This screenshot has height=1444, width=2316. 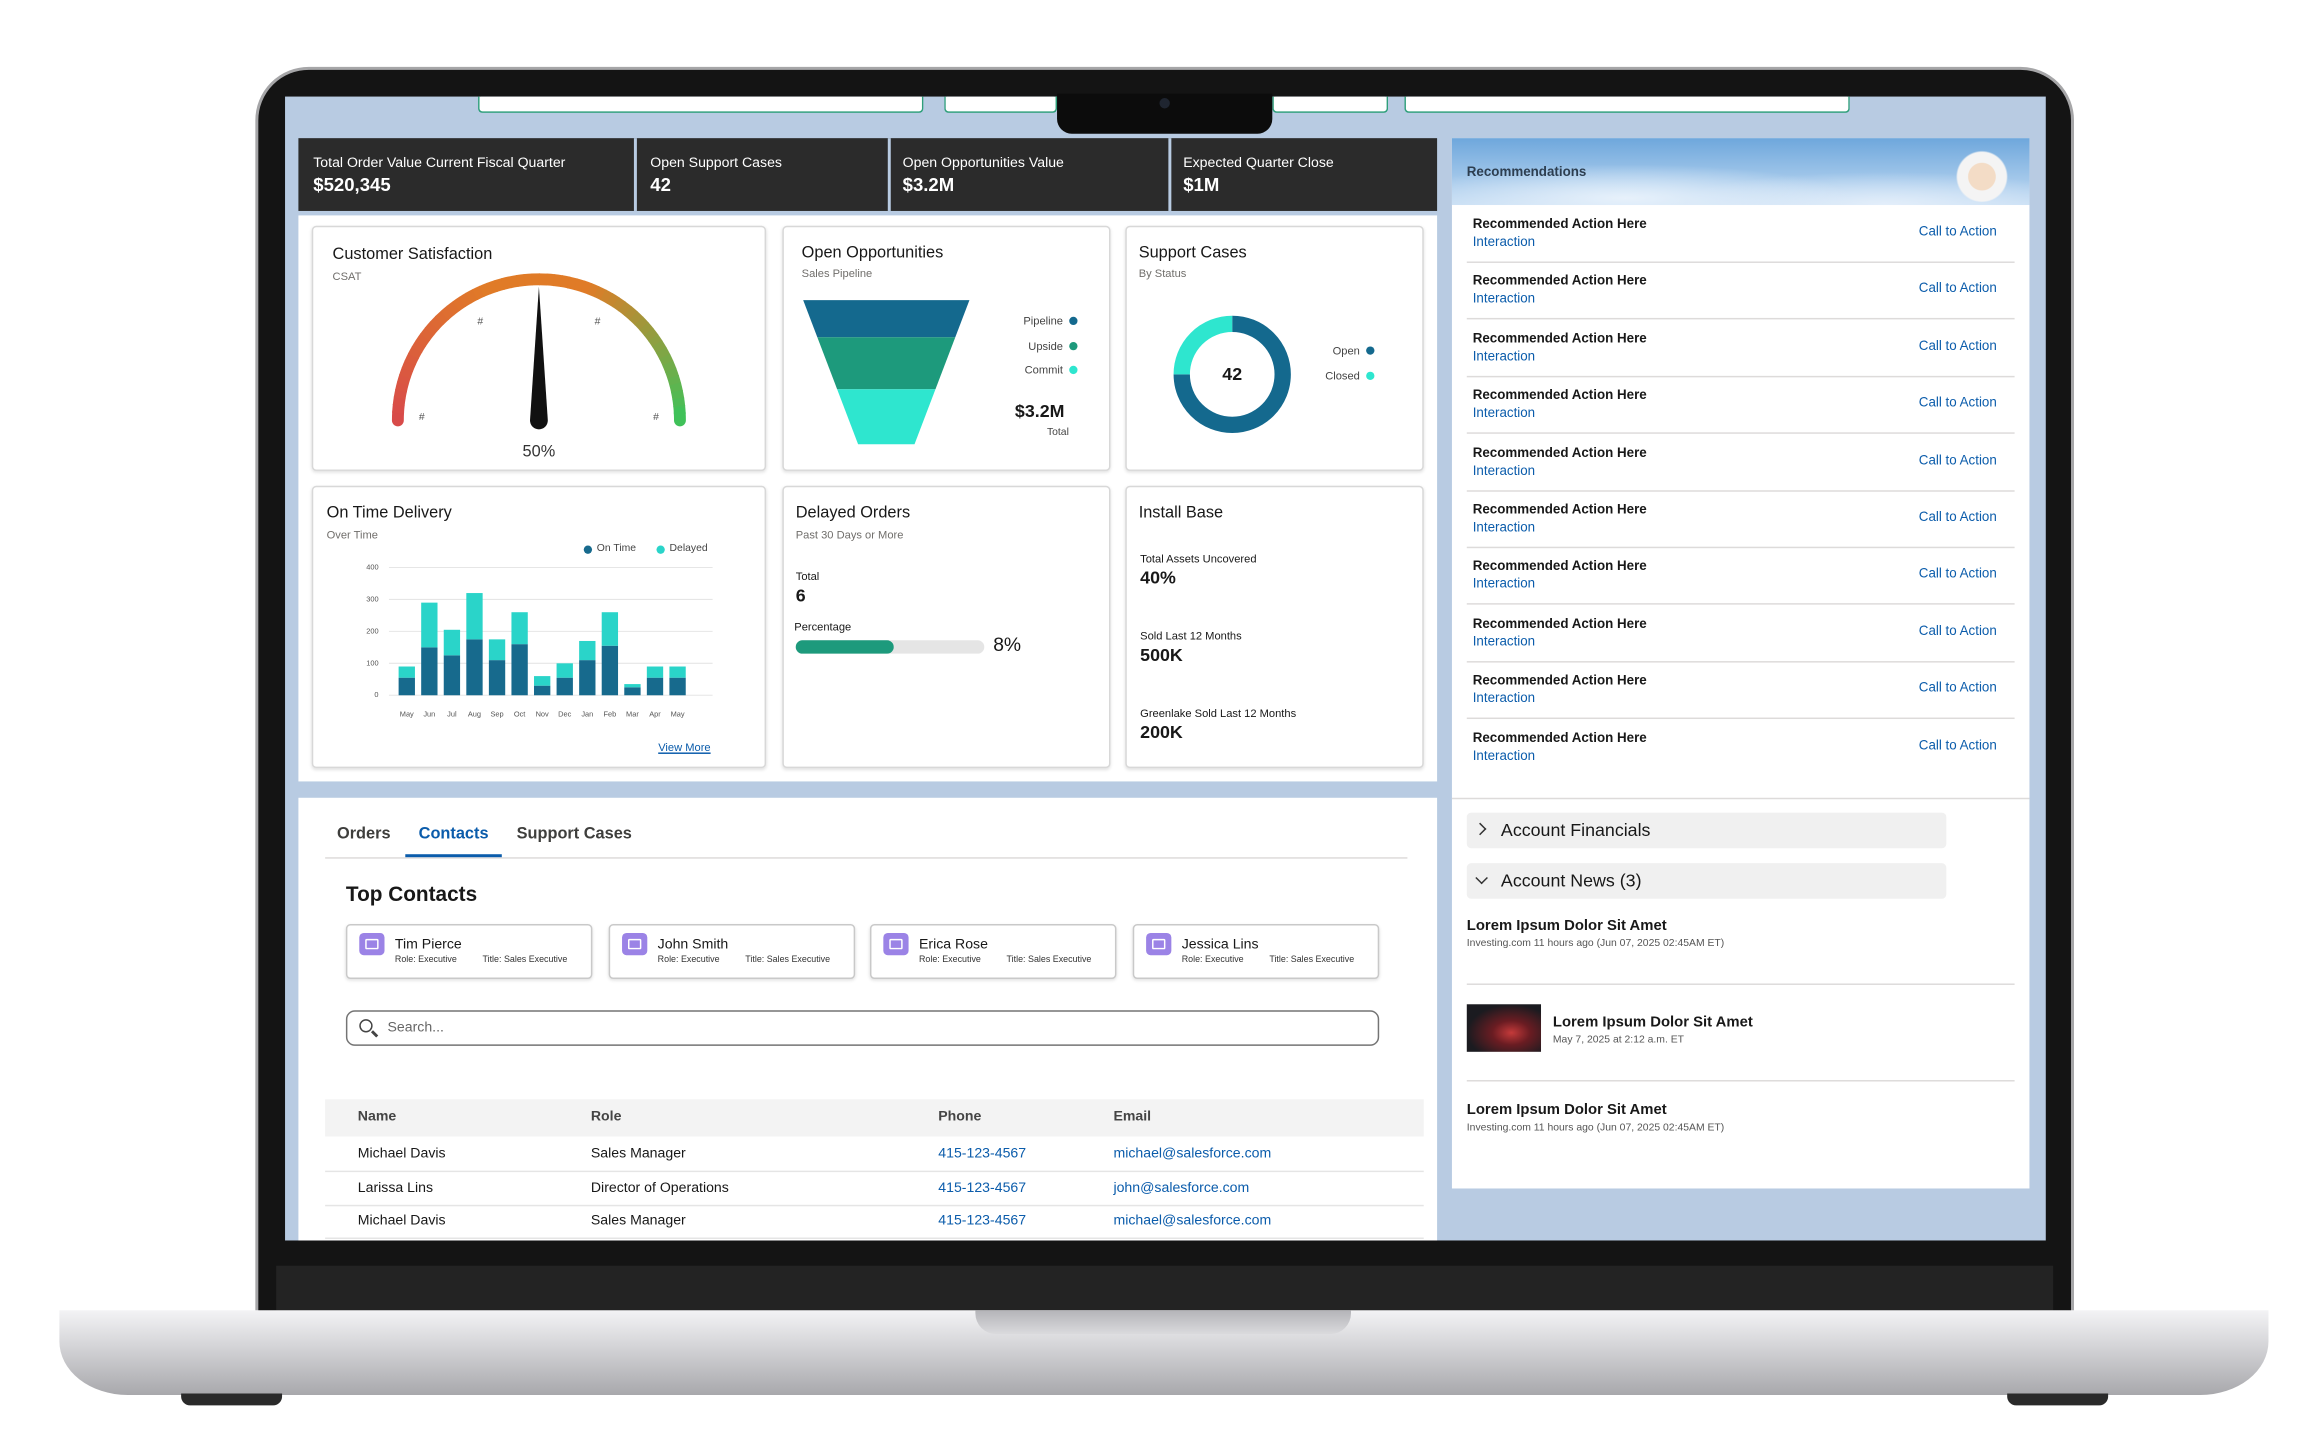 What do you see at coordinates (1330, 104) in the screenshot?
I see `top-tab` at bounding box center [1330, 104].